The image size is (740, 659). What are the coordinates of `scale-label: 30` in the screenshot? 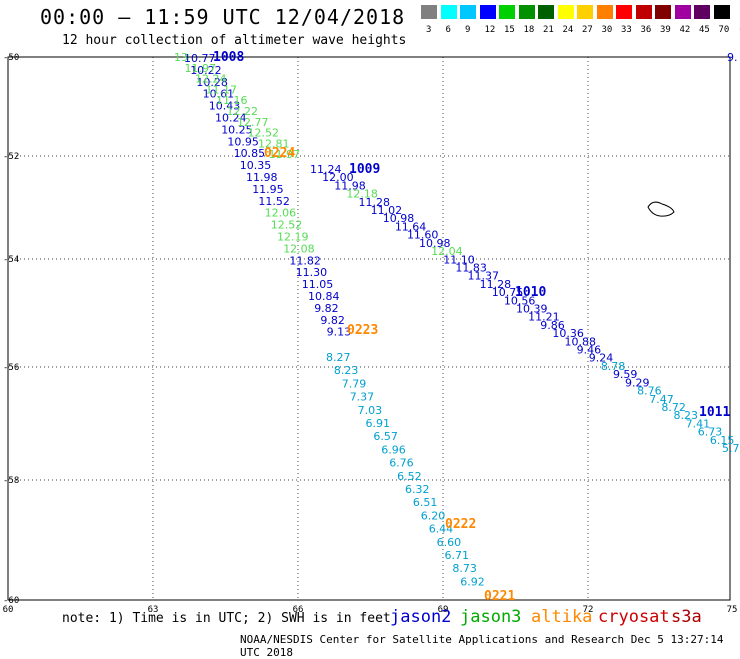 It's located at (607, 30).